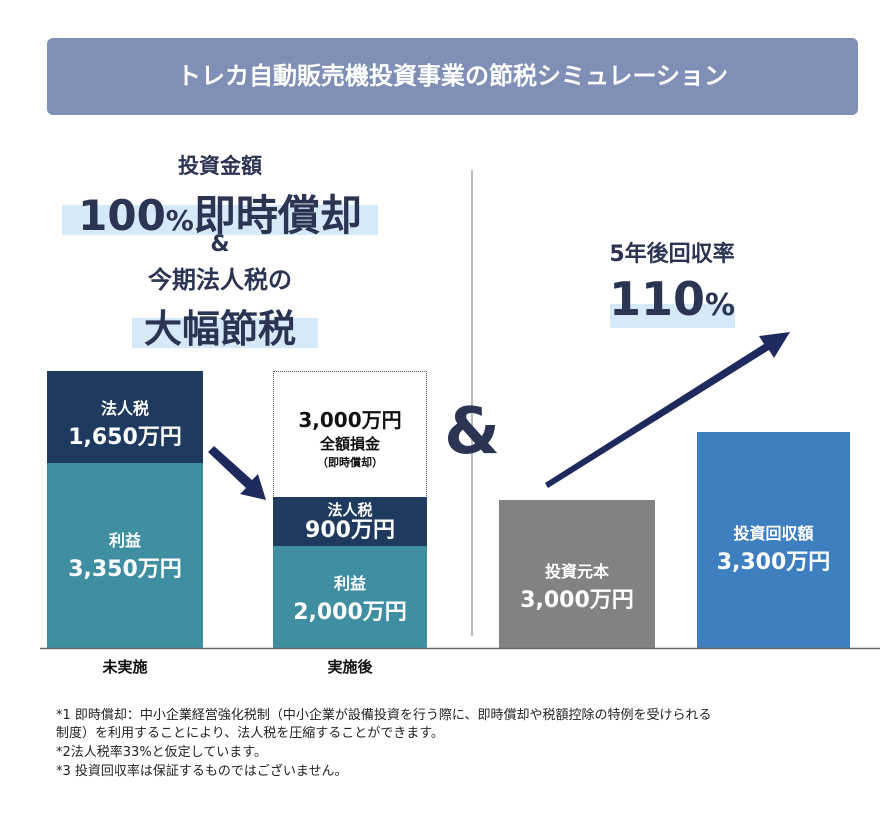 The image size is (886, 814). I want to click on divider, so click(472, 403).